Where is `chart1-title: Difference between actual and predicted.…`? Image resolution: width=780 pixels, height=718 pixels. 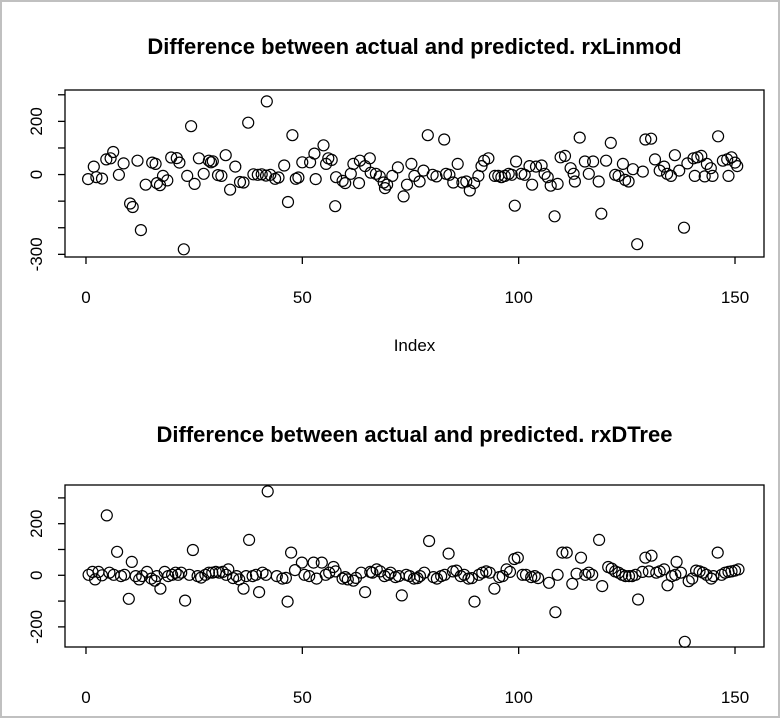
chart1-title: Difference between actual and predicted.… is located at coordinates (414, 46).